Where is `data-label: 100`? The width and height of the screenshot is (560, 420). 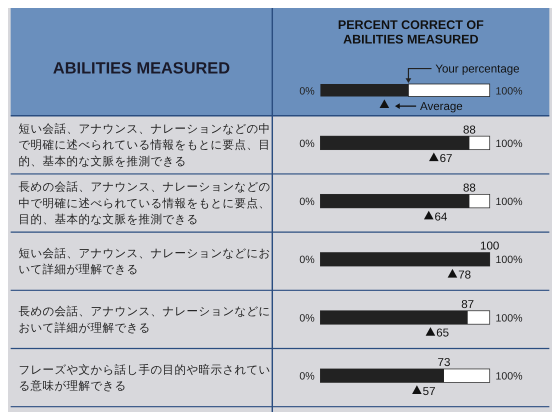
data-label: 100 is located at coordinates (490, 246).